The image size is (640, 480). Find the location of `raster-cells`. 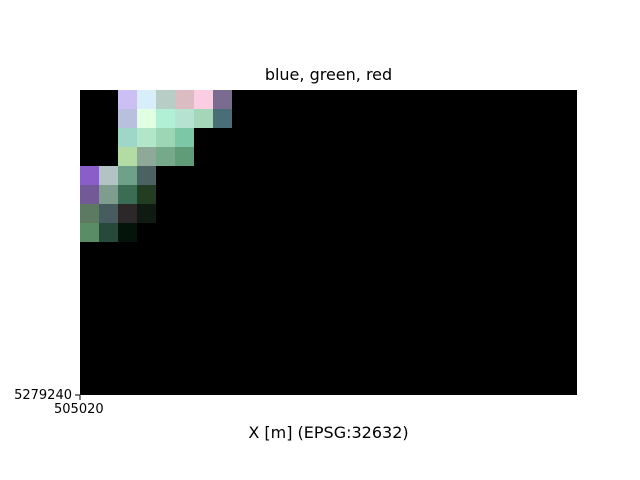

raster-cells is located at coordinates (156, 166).